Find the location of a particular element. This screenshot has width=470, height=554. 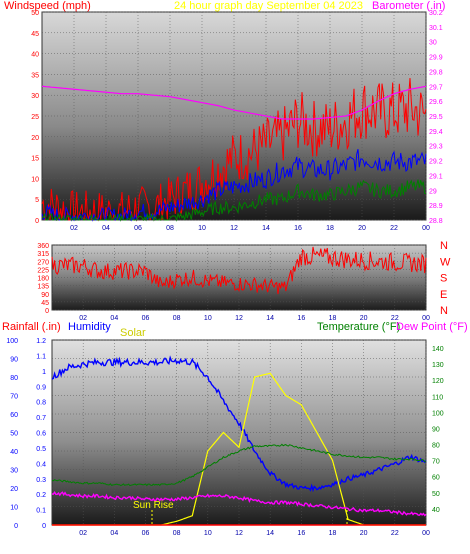

temperature-axis-title: Temperature (°F) is located at coordinates (358, 327).